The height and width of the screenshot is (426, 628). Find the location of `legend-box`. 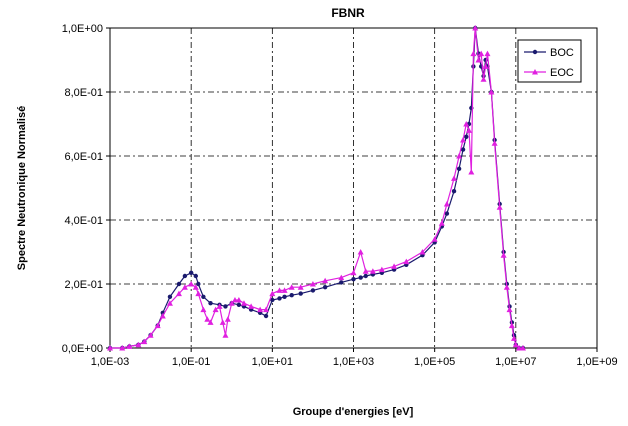

legend-box is located at coordinates (549, 61).